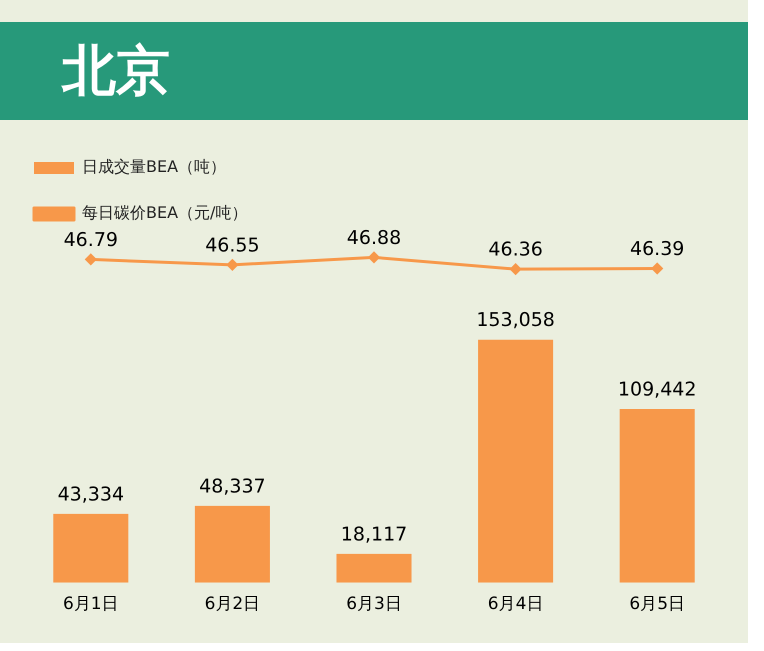 This screenshot has width=764, height=651. What do you see at coordinates (232, 604) in the screenshot?
I see `x-tick-label: 6月2日` at bounding box center [232, 604].